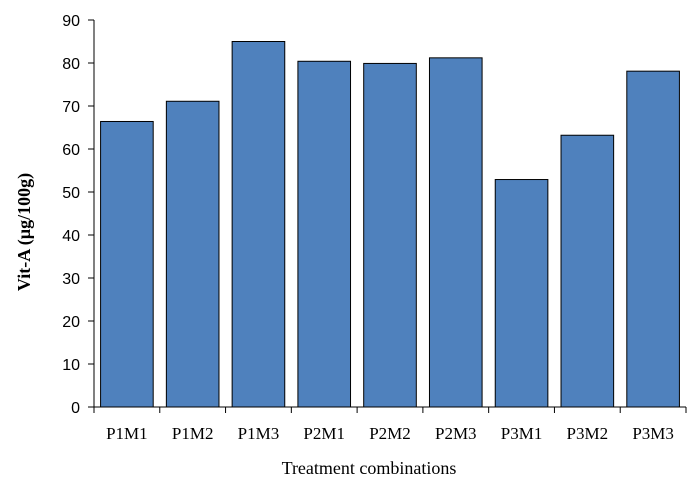 This screenshot has height=481, width=693. What do you see at coordinates (71, 64) in the screenshot?
I see `y-tick-label: 80` at bounding box center [71, 64].